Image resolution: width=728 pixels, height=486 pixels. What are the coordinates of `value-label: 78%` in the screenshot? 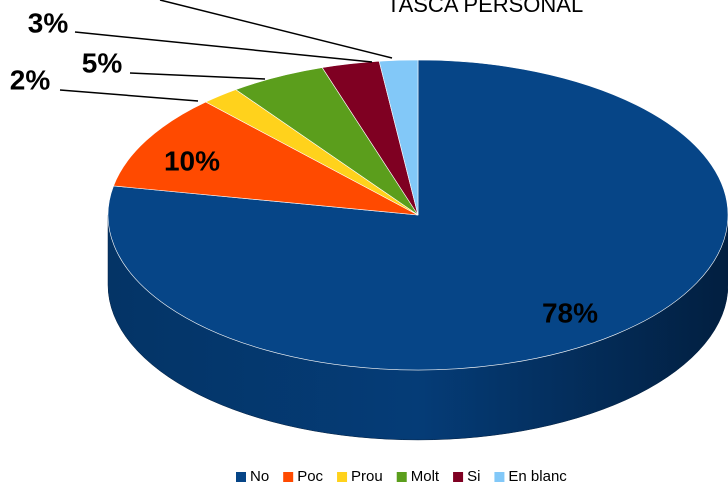 It's located at (570, 312).